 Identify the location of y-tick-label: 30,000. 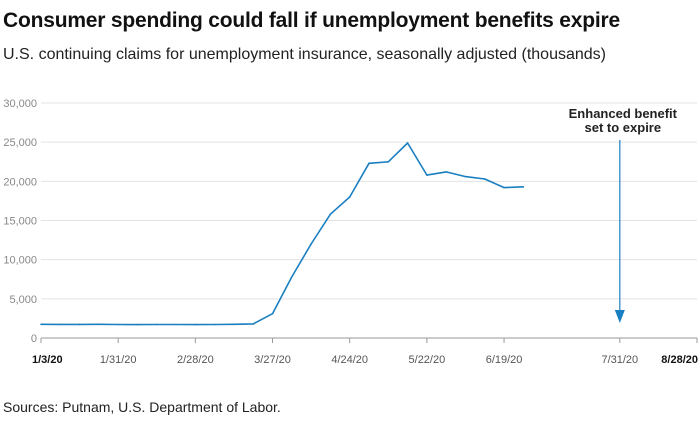
(20, 104).